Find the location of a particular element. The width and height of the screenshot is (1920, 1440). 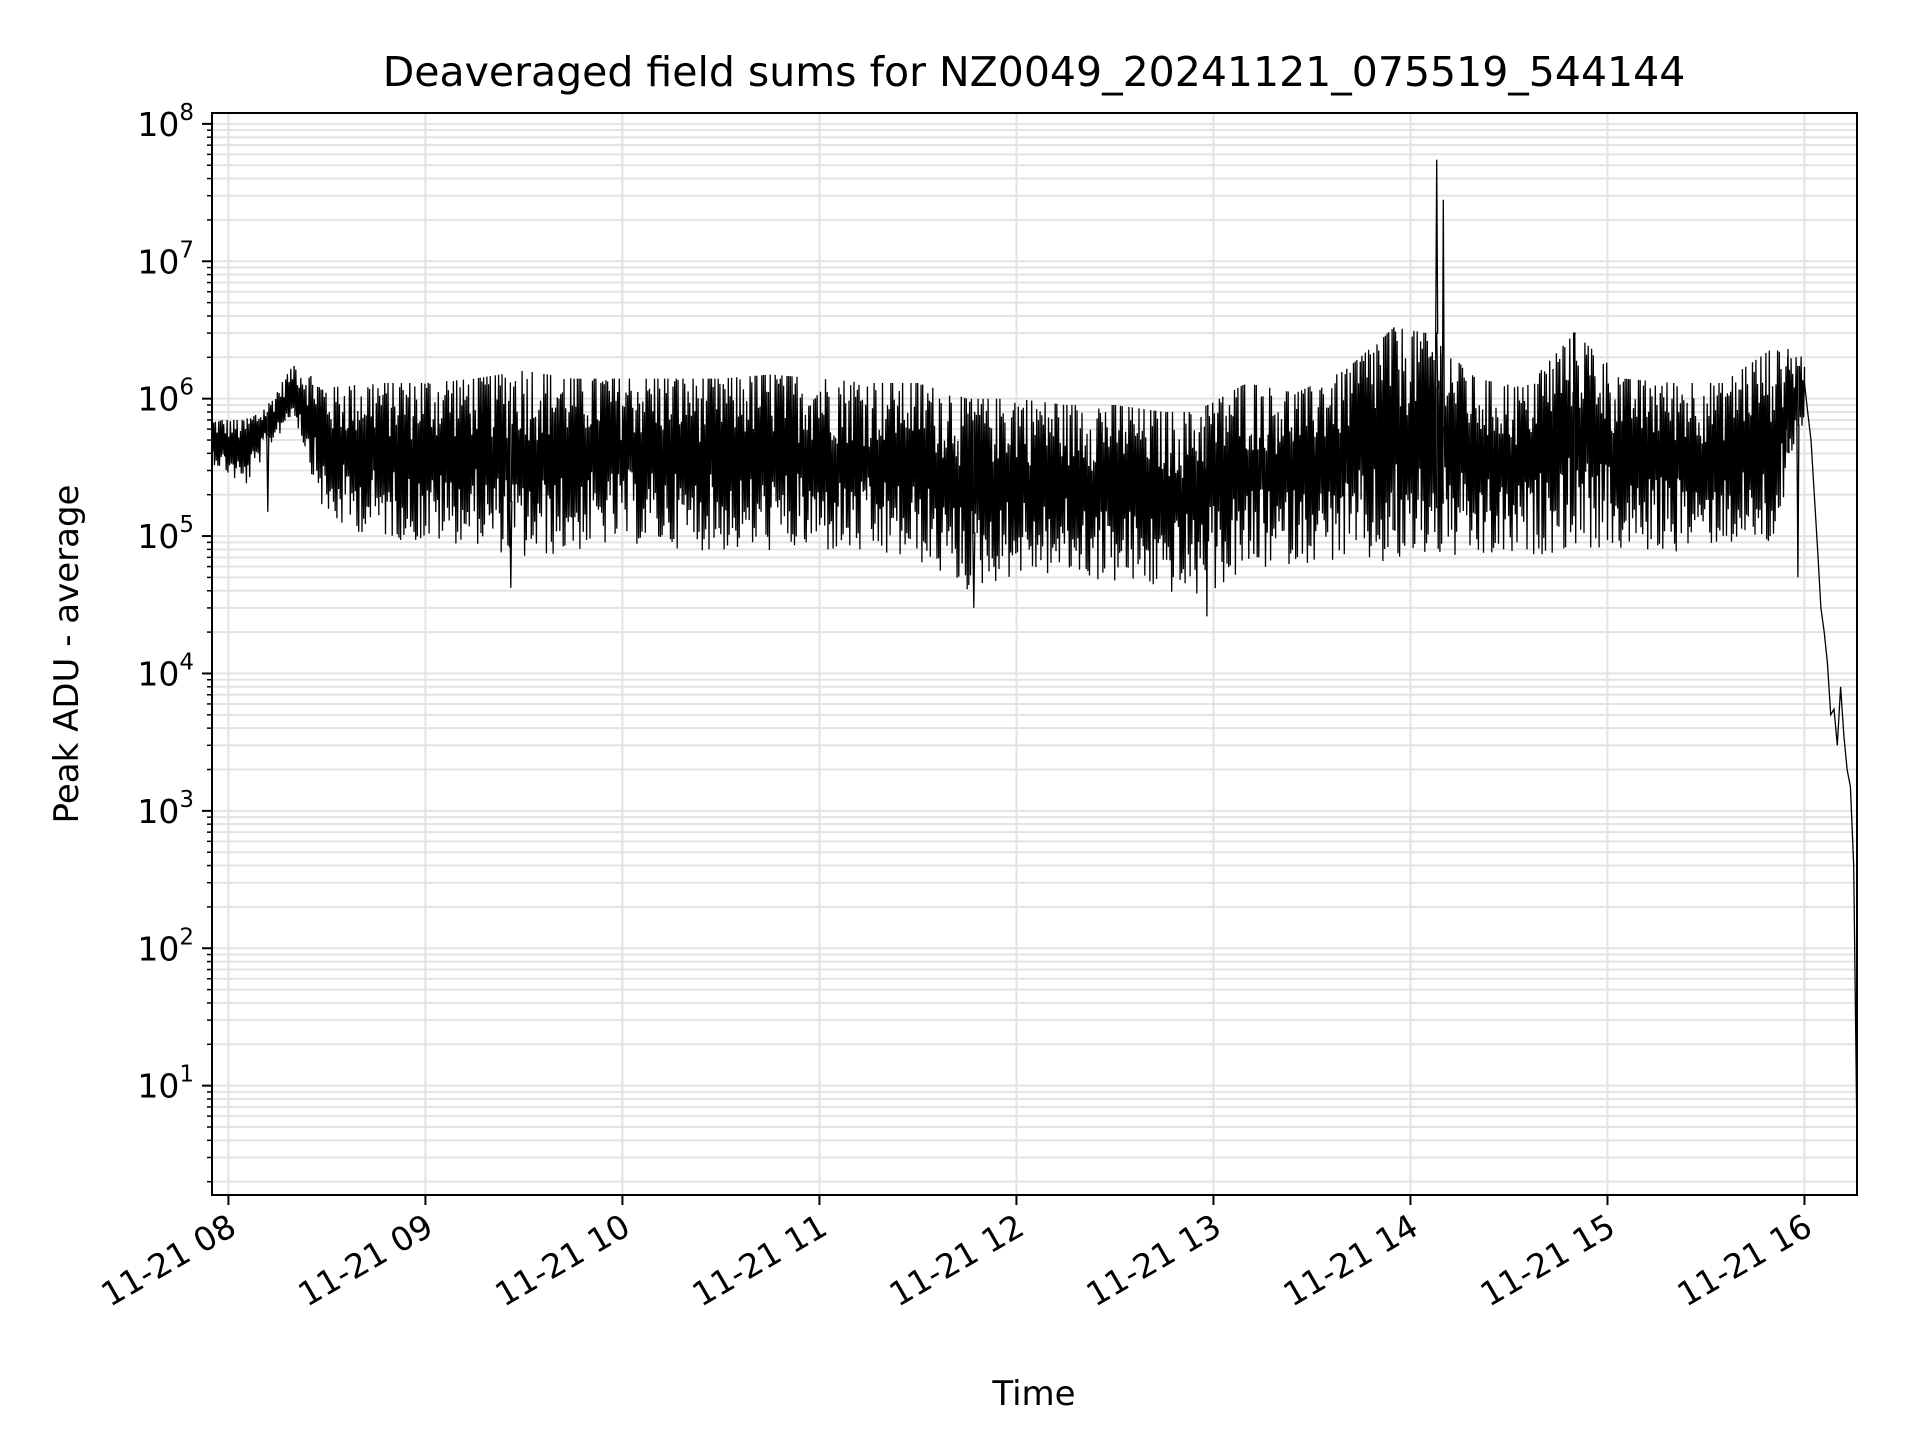

y-tick-label: 10⁶ is located at coordinates (165, 397).